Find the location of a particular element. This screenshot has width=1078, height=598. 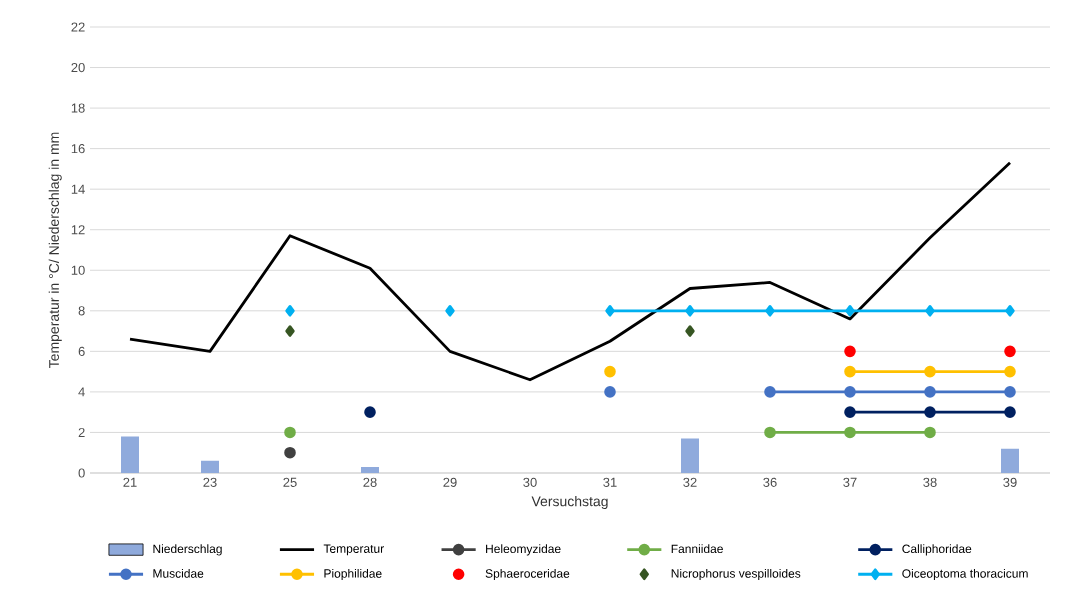

x-tick-label: 23 is located at coordinates (210, 482).